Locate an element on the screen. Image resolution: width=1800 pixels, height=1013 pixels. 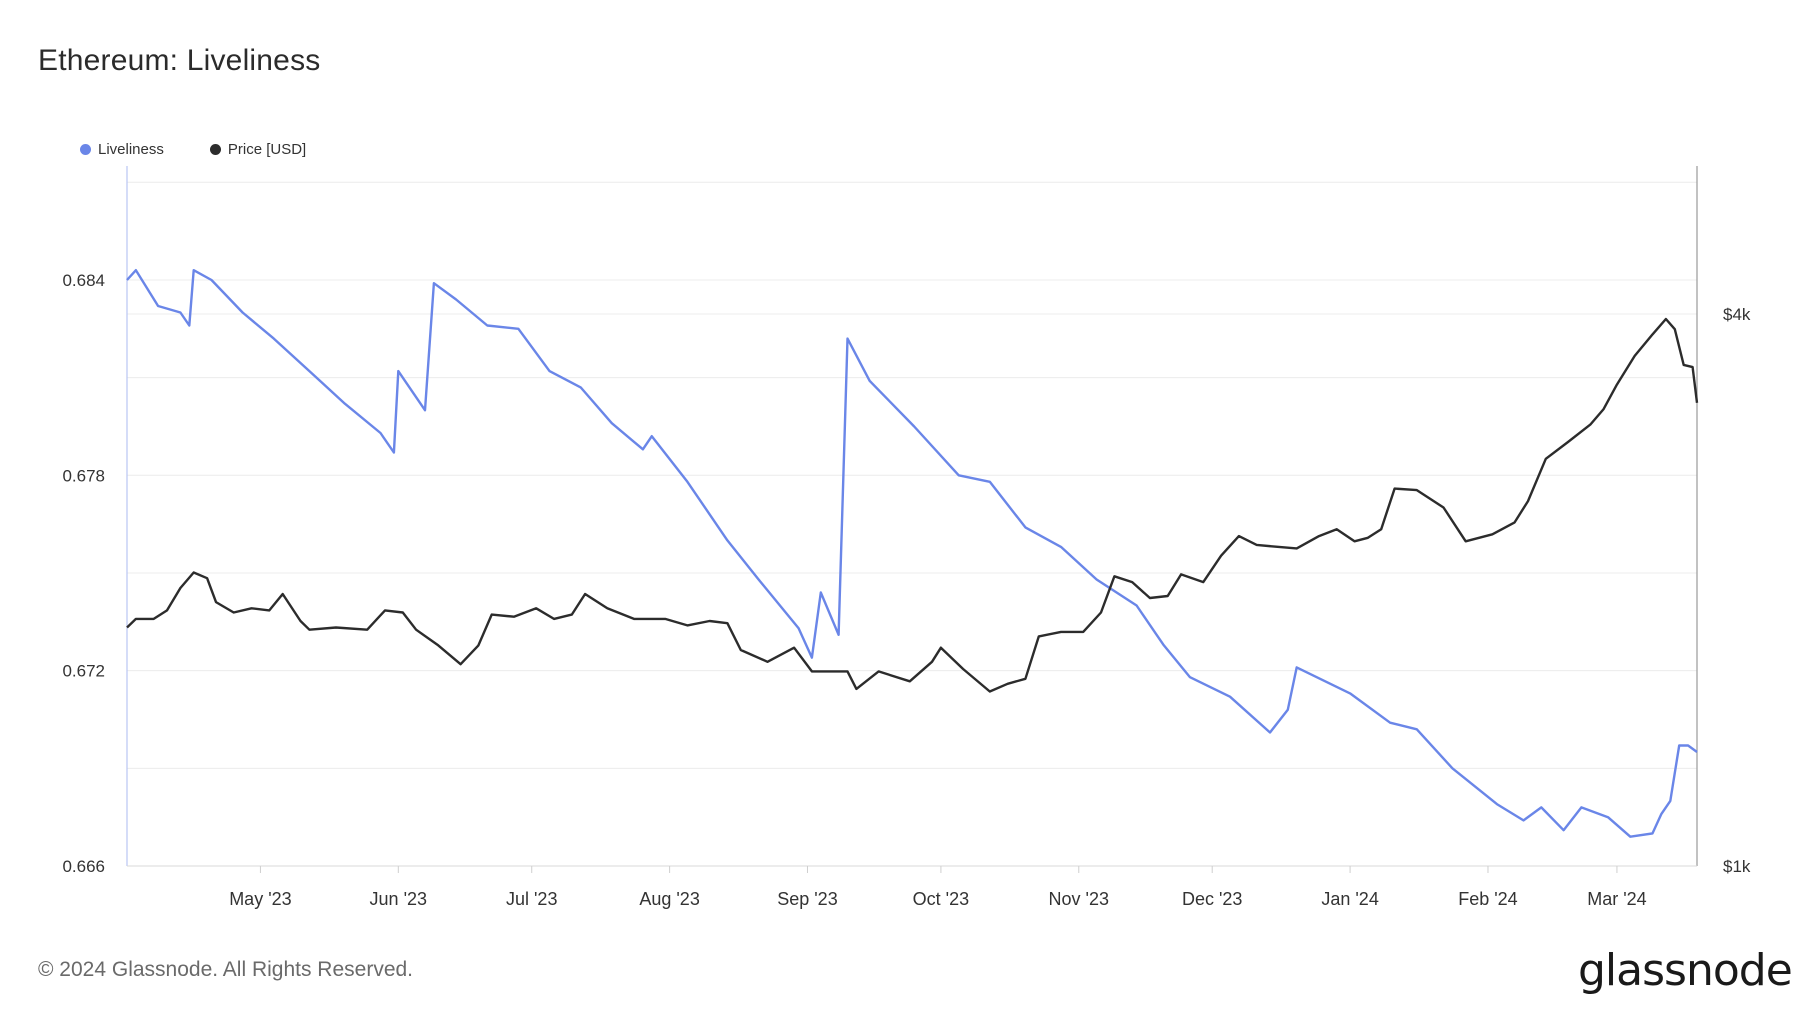
y-left-tick-label: 0.666 is located at coordinates (83, 866).